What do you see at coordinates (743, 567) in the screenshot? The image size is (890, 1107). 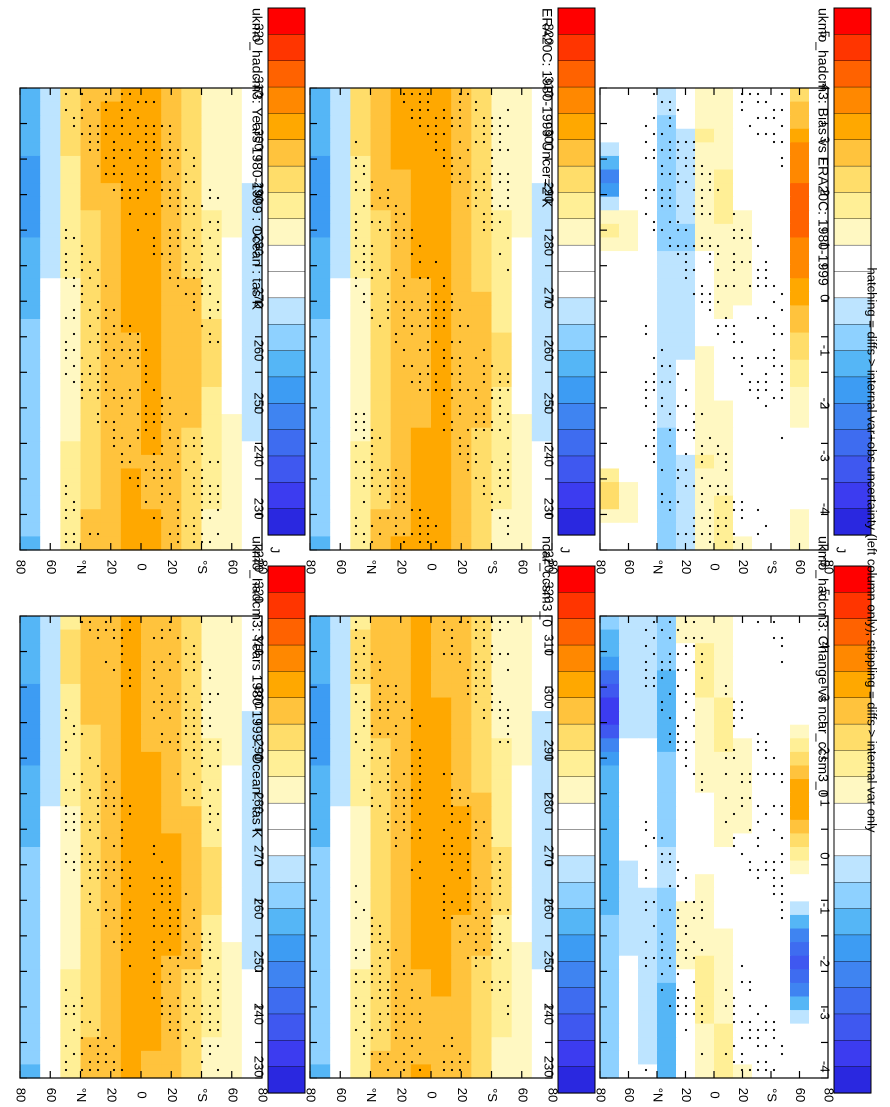 I see `y-tick-label: 20` at bounding box center [743, 567].